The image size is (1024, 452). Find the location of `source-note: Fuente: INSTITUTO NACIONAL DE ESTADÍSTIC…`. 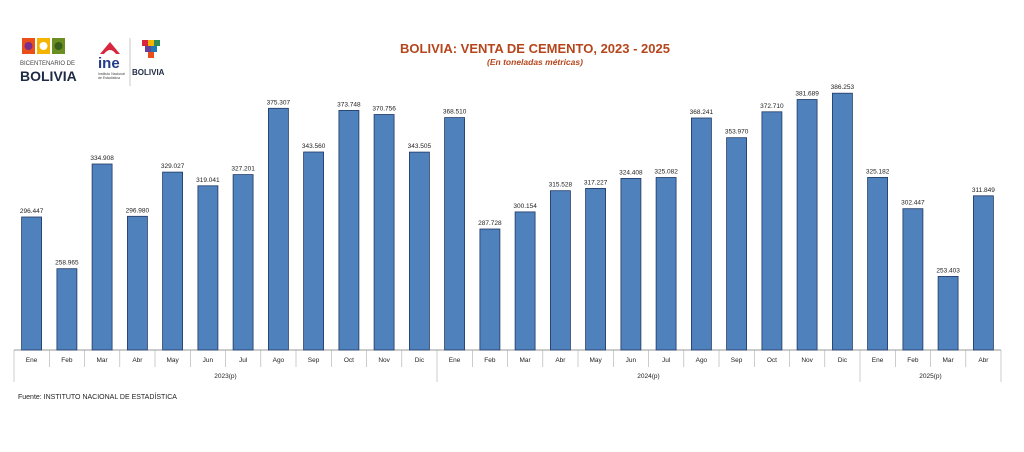

source-note: Fuente: INSTITUTO NACIONAL DE ESTADÍSTIC… is located at coordinates (97, 397).